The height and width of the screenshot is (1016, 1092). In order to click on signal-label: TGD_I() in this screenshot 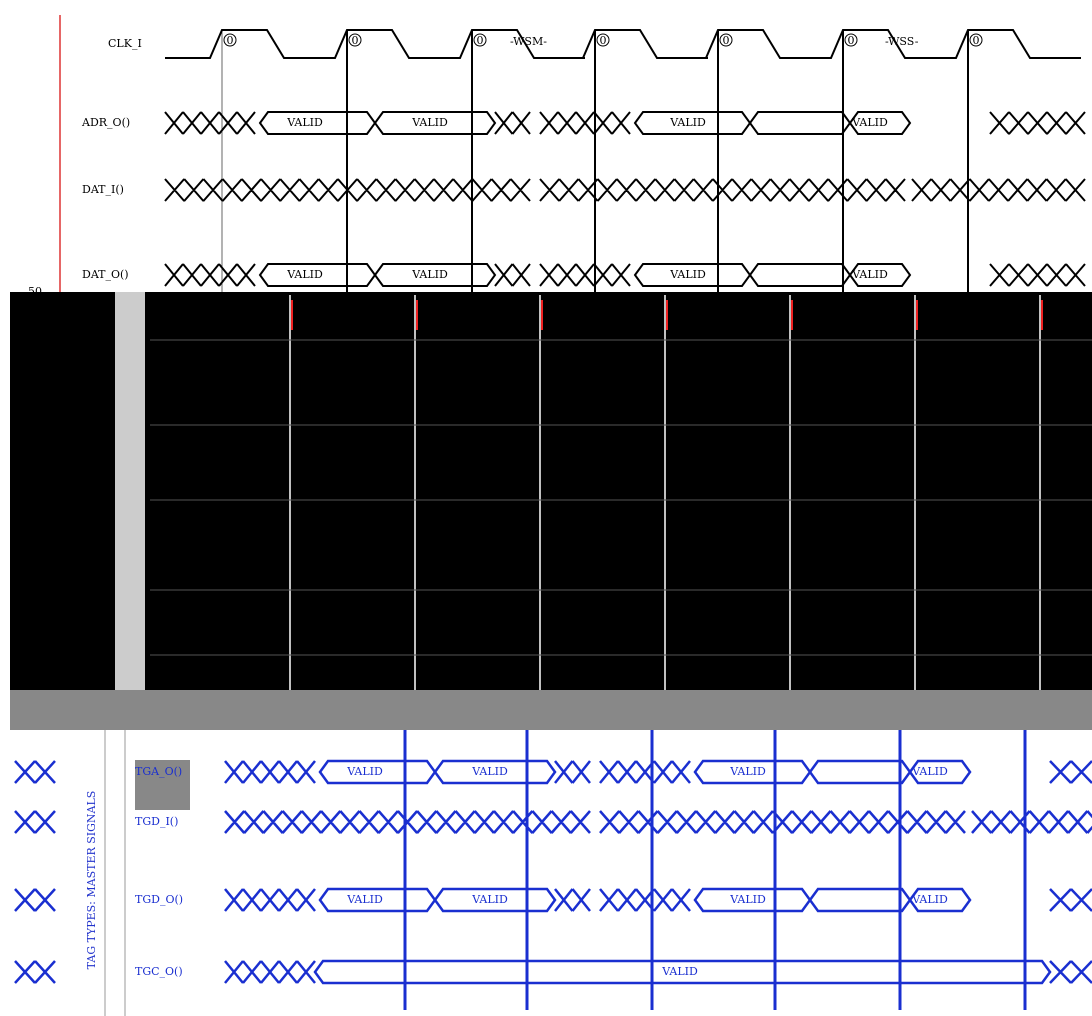, I will do `click(156, 821)`.